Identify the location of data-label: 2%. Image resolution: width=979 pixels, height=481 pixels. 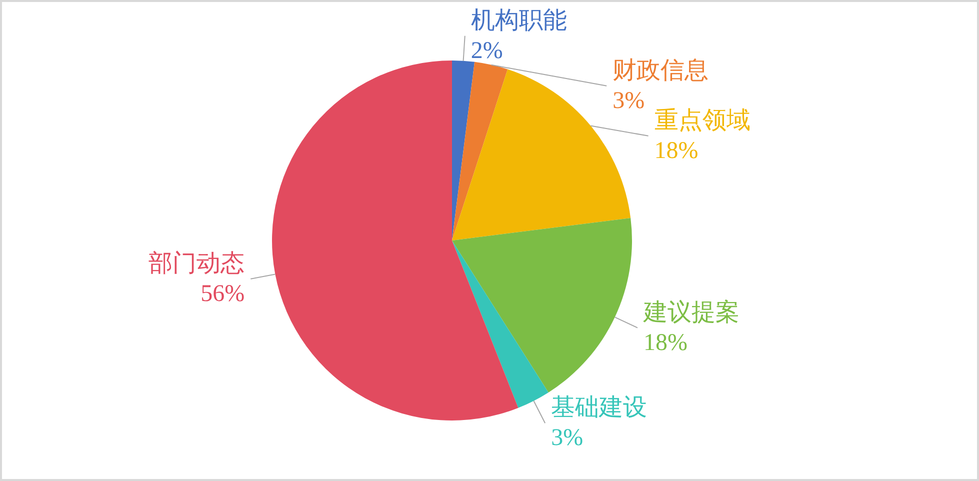
(486, 51).